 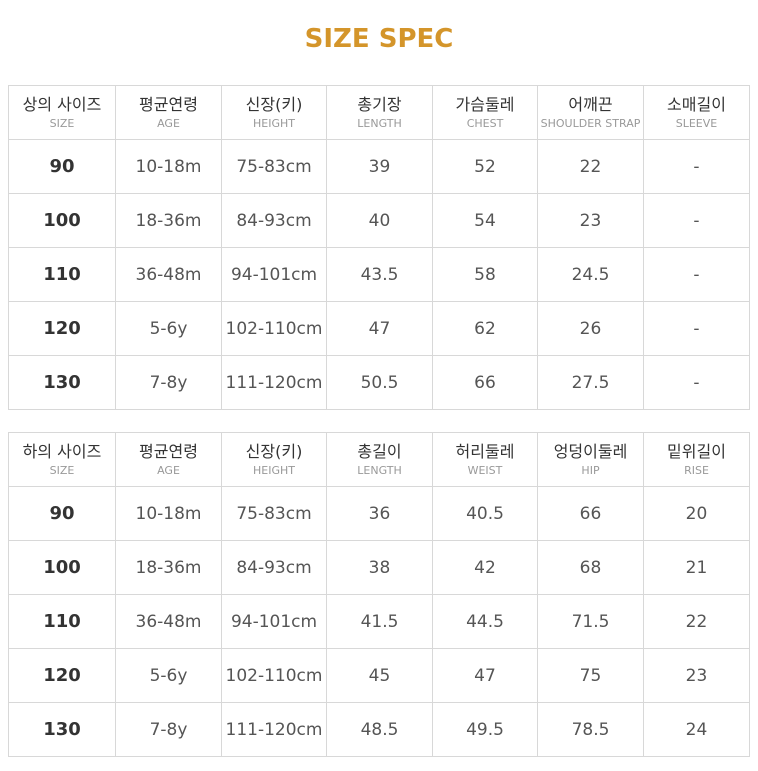 What do you see at coordinates (590, 451) in the screenshot?
I see `header-label: 엉덩이둘레` at bounding box center [590, 451].